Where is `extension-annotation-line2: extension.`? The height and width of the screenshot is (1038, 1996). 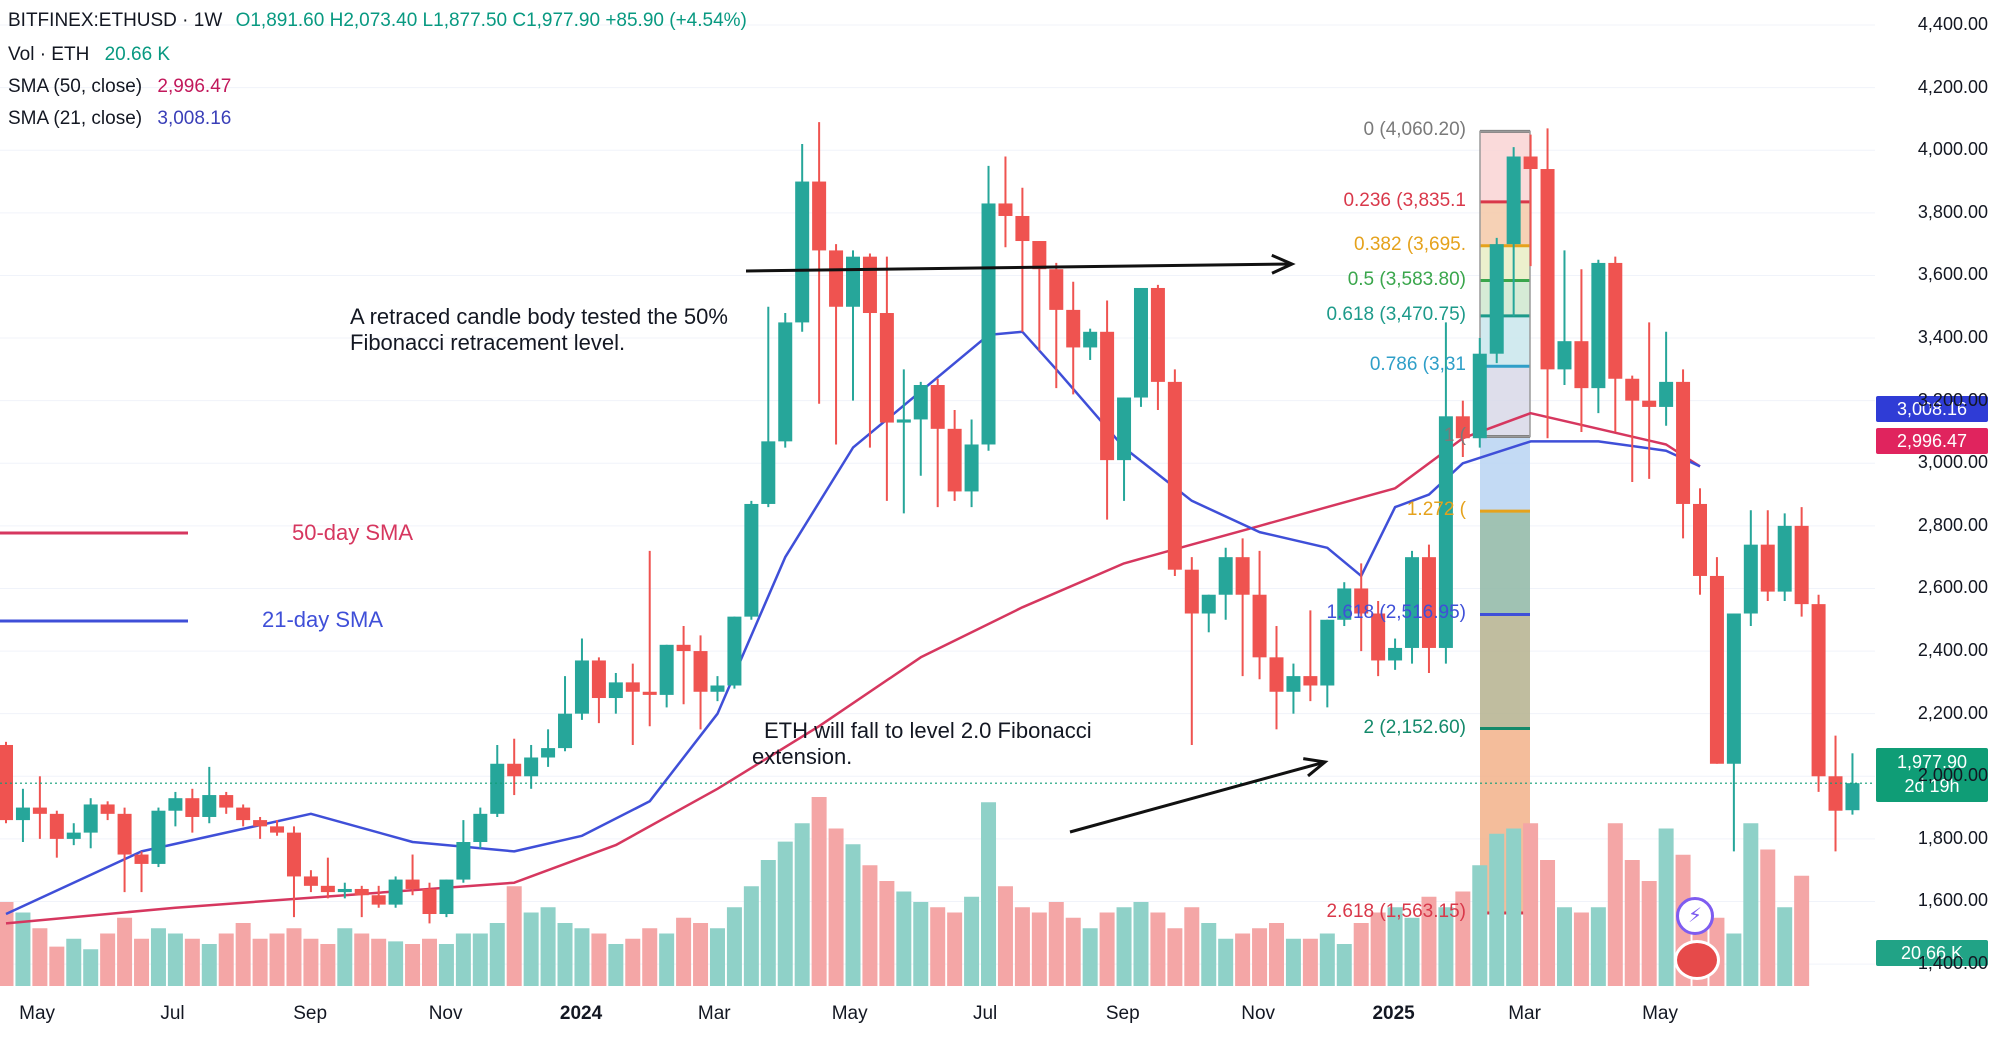
extension-annotation-line2: extension. is located at coordinates (802, 756).